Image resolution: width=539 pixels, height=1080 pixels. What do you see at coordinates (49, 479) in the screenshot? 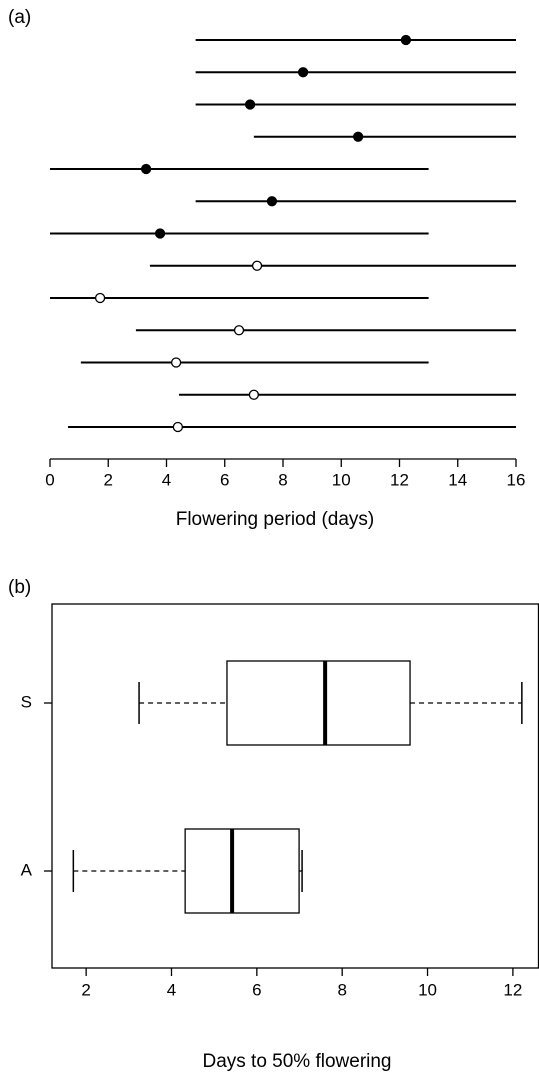
I see `x-tick-label: 0` at bounding box center [49, 479].